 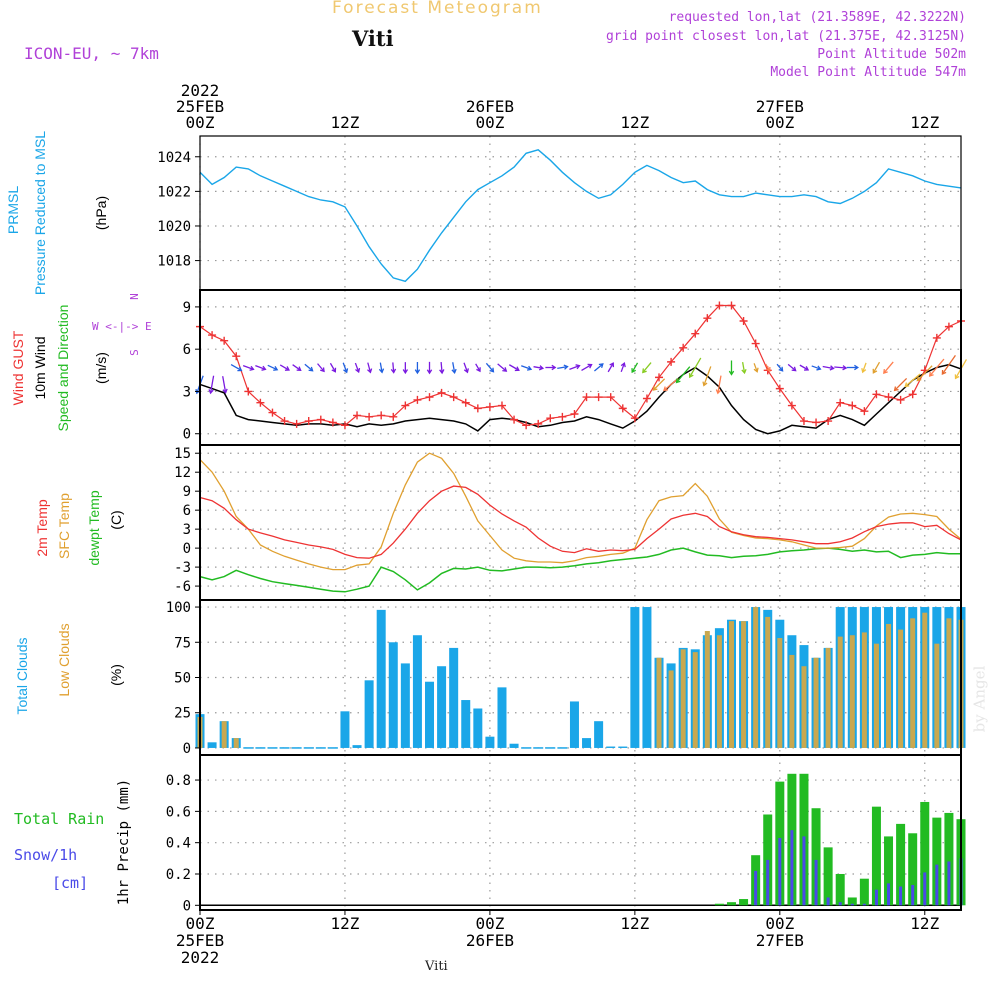 I want to click on sfc-temp-line, so click(x=580, y=511).